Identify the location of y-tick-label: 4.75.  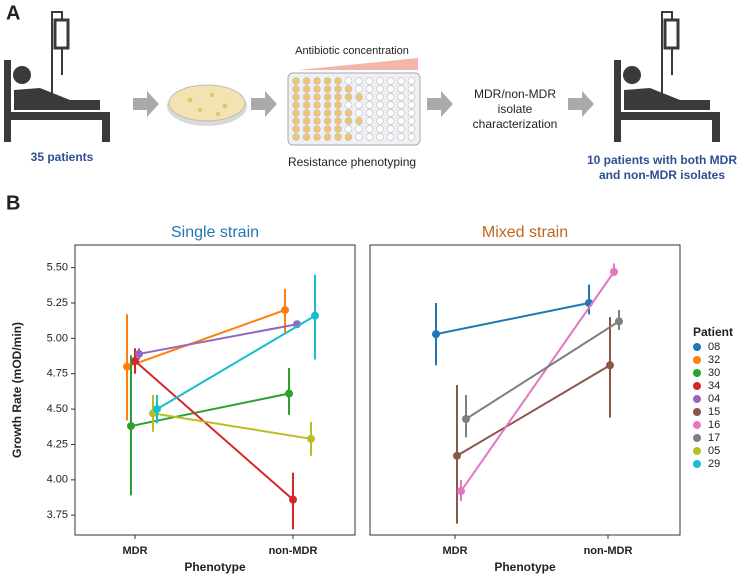
(57, 374).